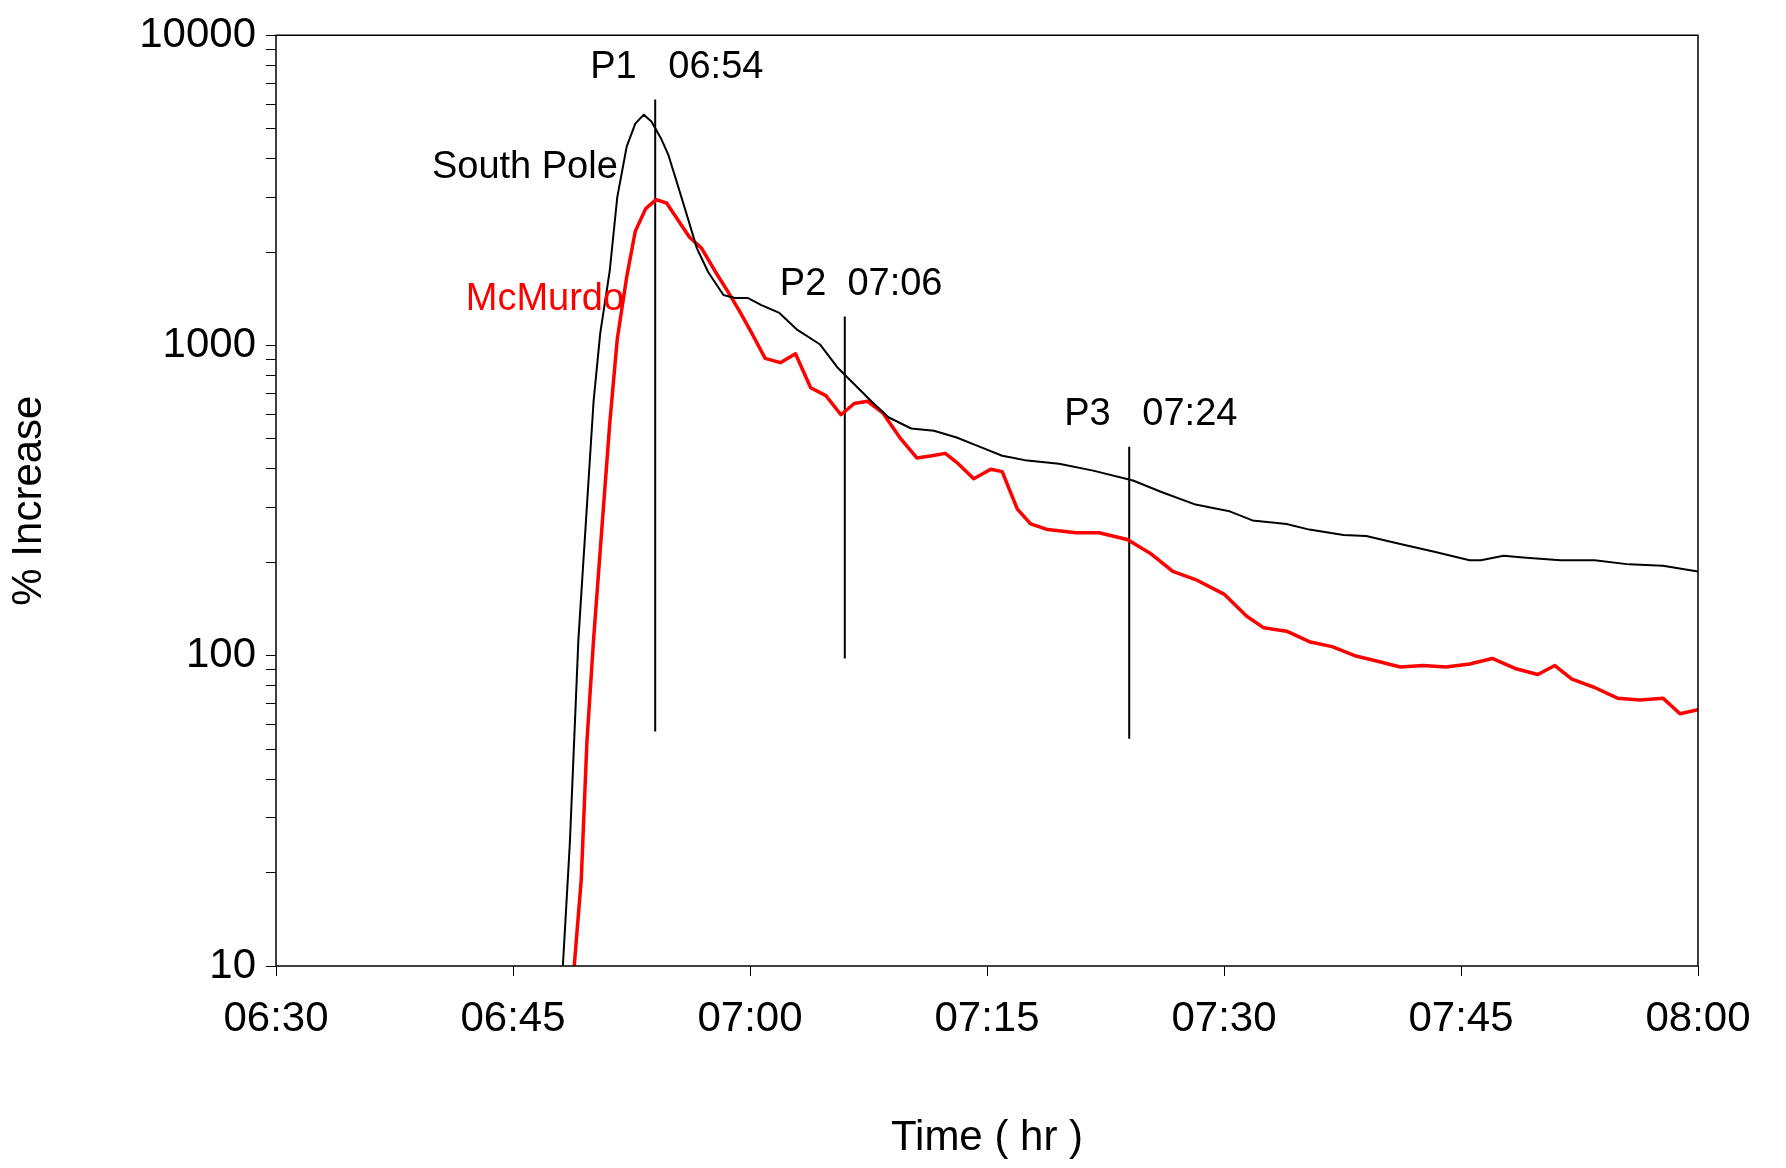 This screenshot has width=1786, height=1168. What do you see at coordinates (1698, 1016) in the screenshot?
I see `x-tick-label: 08:00` at bounding box center [1698, 1016].